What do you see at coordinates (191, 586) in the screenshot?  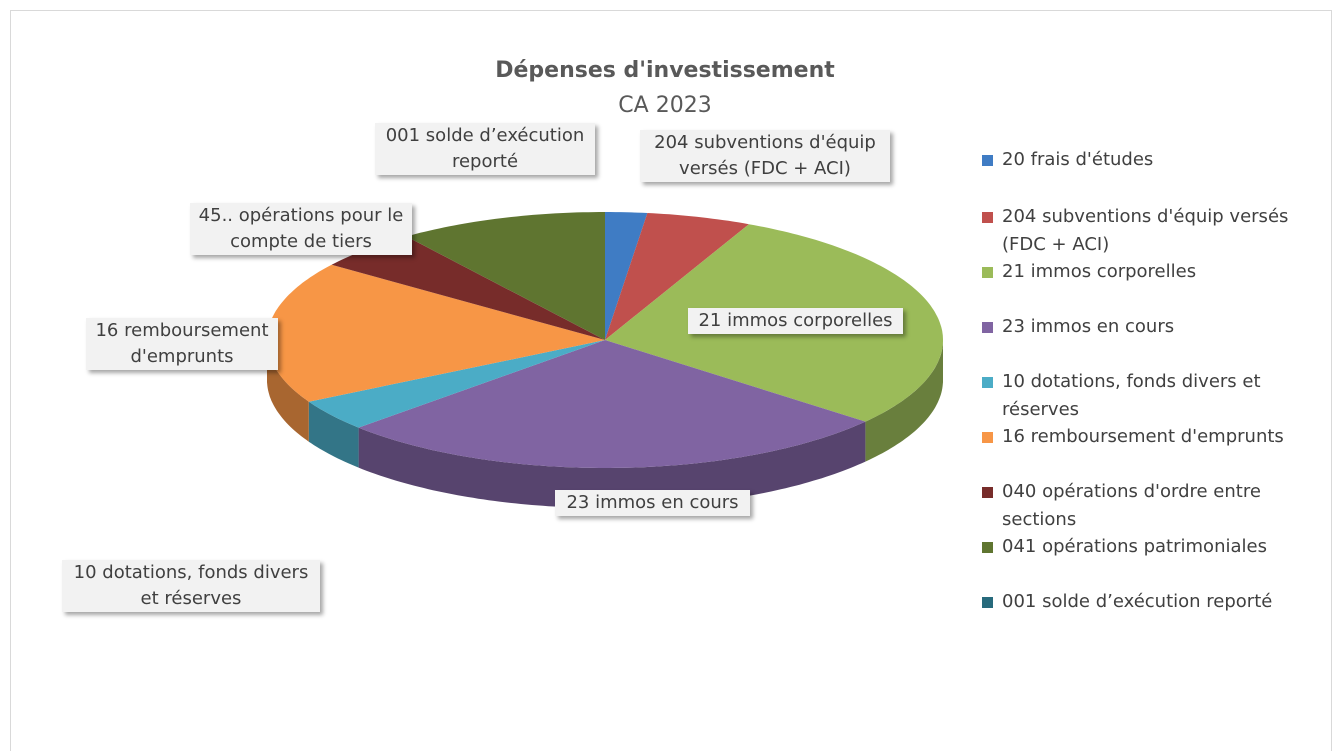 I see `data-label: 10 dotations, fonds divers et réserves` at bounding box center [191, 586].